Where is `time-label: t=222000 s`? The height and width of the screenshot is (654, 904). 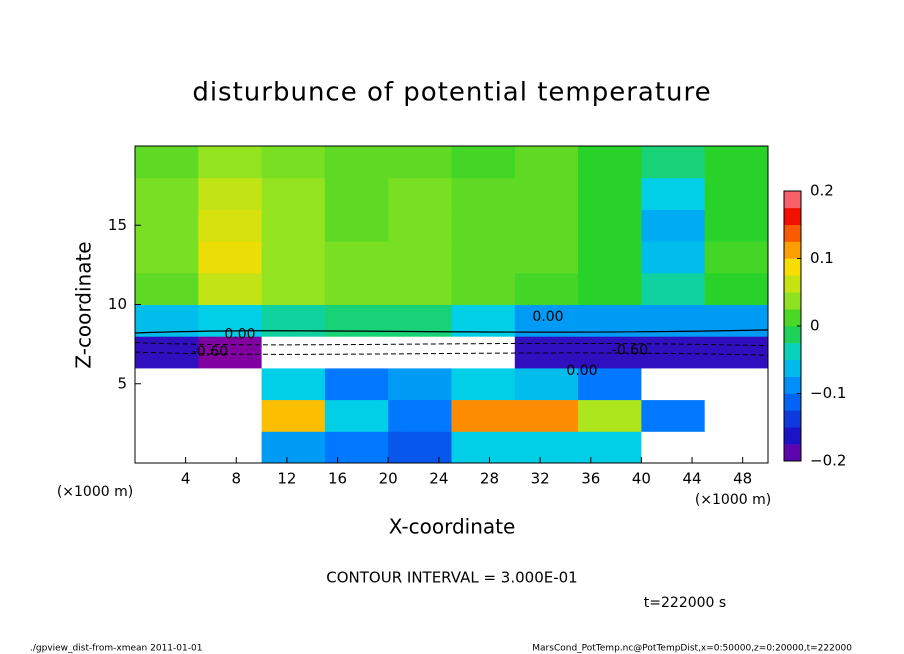
time-label: t=222000 s is located at coordinates (685, 603).